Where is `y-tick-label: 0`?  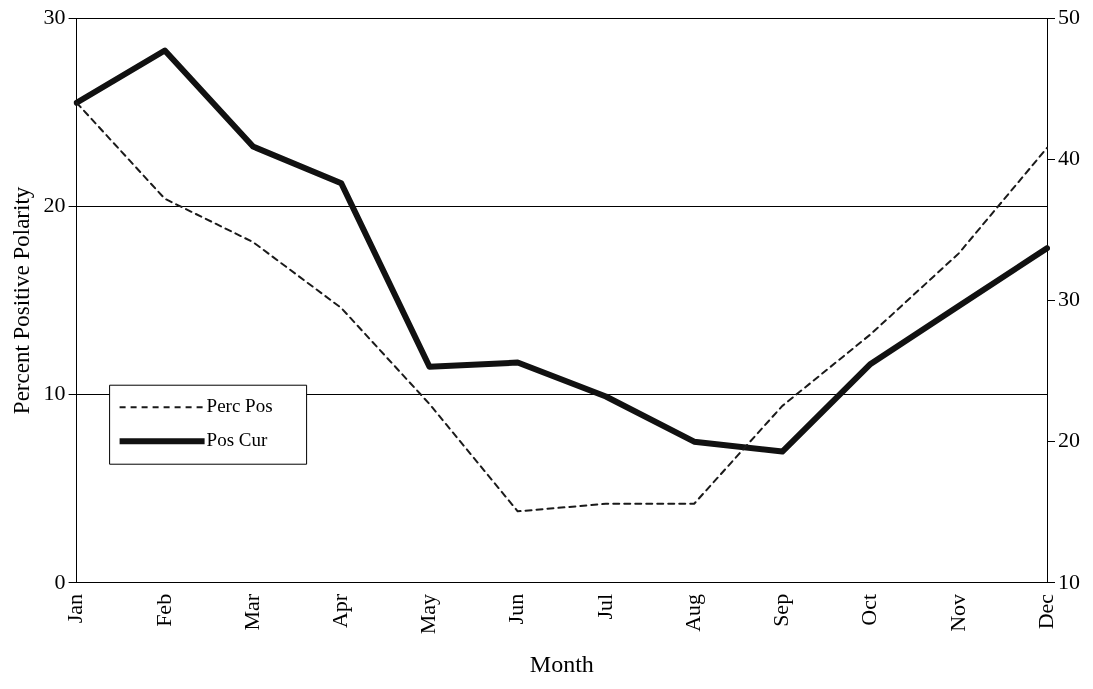 y-tick-label: 0 is located at coordinates (60, 581).